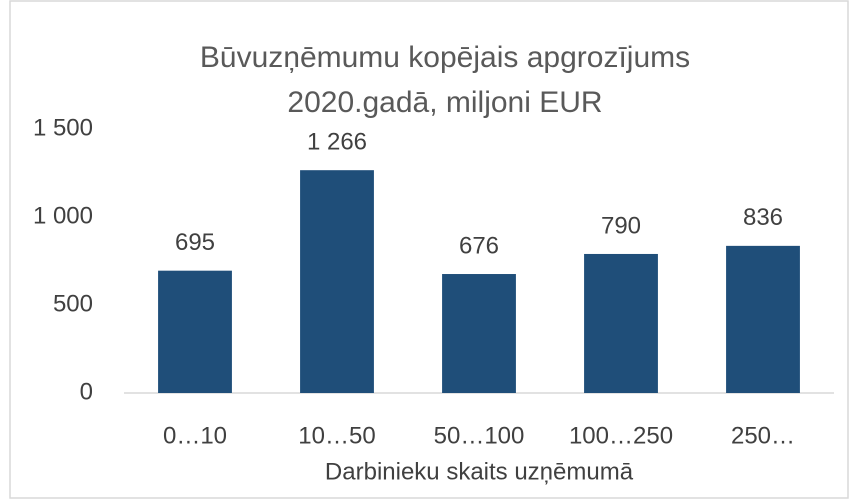  Describe the element at coordinates (479, 471) in the screenshot. I see `x-axis-label: Darbinieku skaits uzņēmumā` at that location.